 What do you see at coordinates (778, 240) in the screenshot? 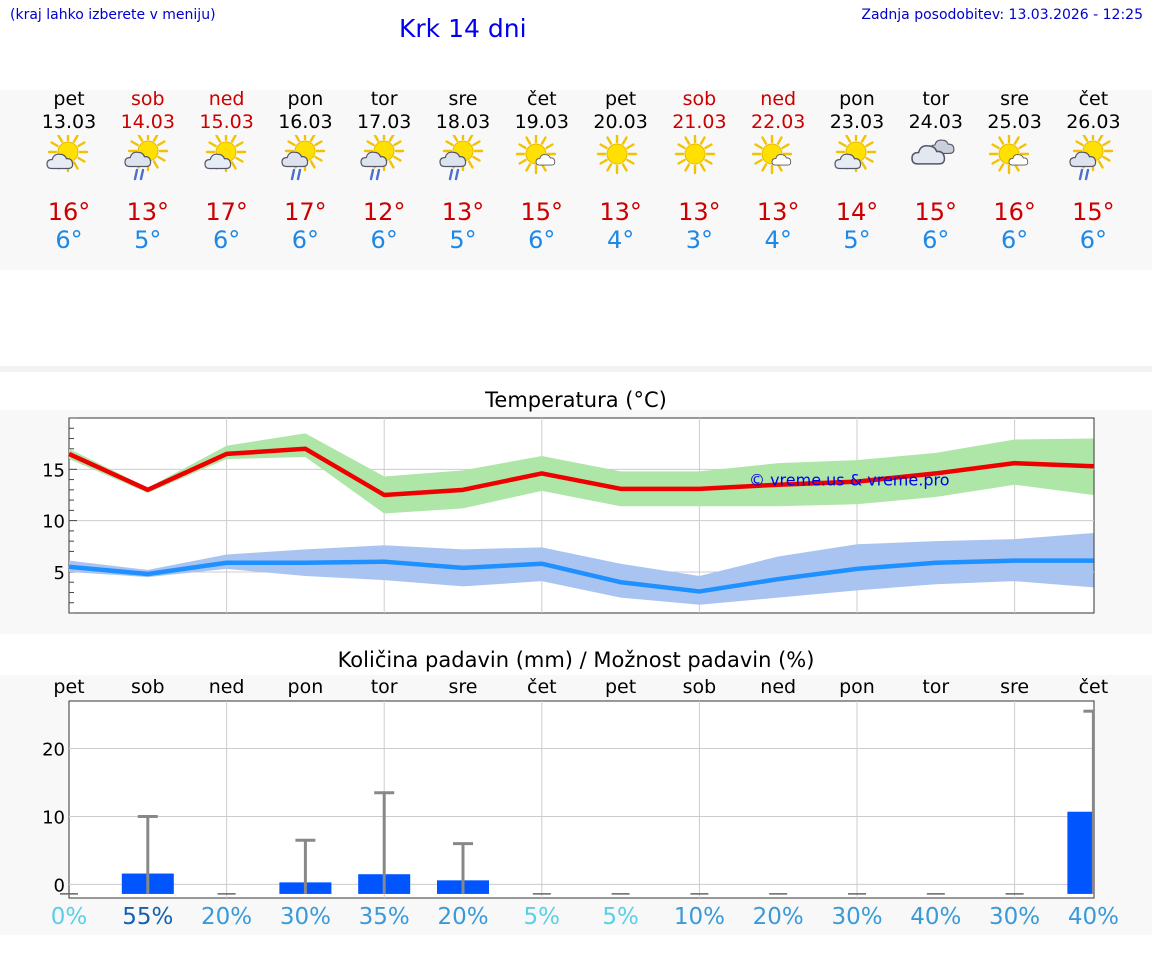
I see `temp-min: 4°` at bounding box center [778, 240].